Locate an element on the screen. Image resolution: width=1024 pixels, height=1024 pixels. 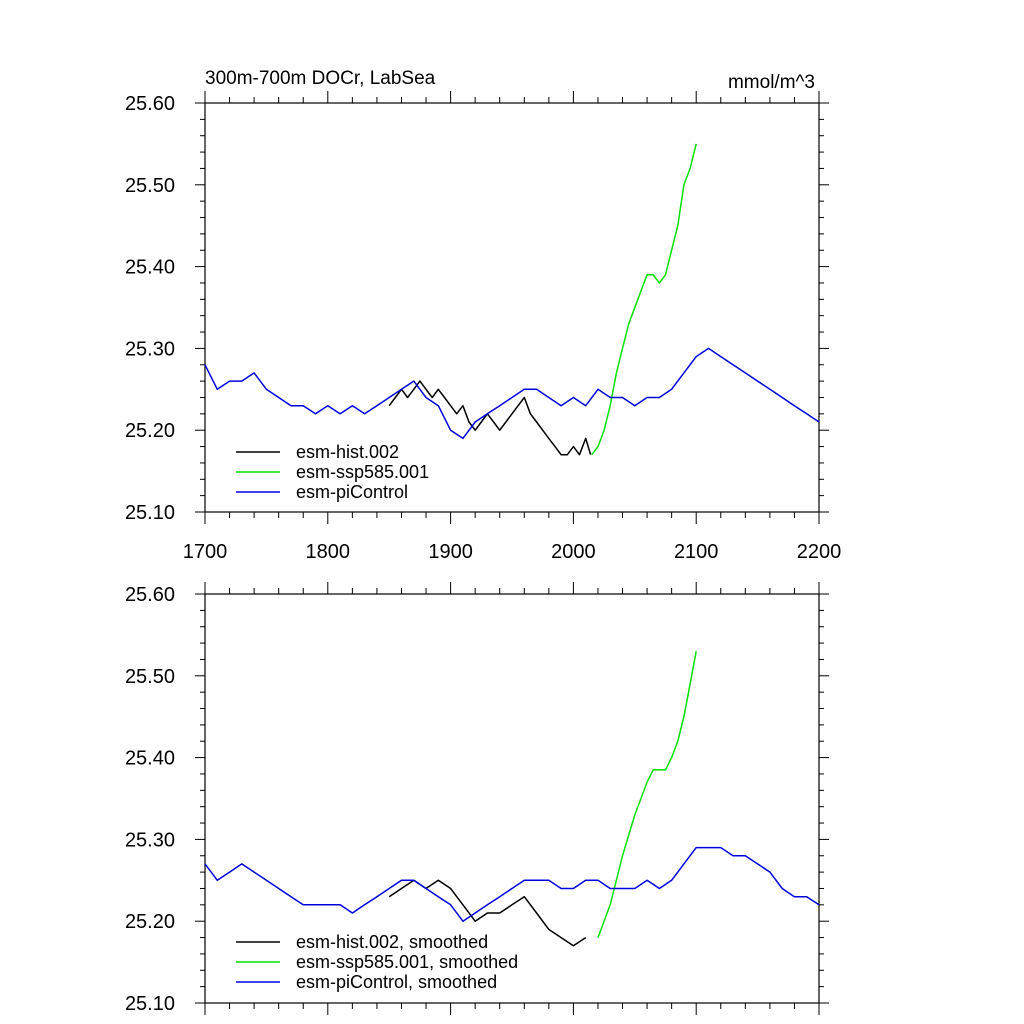
x-tick-label: 1700 is located at coordinates (205, 552).